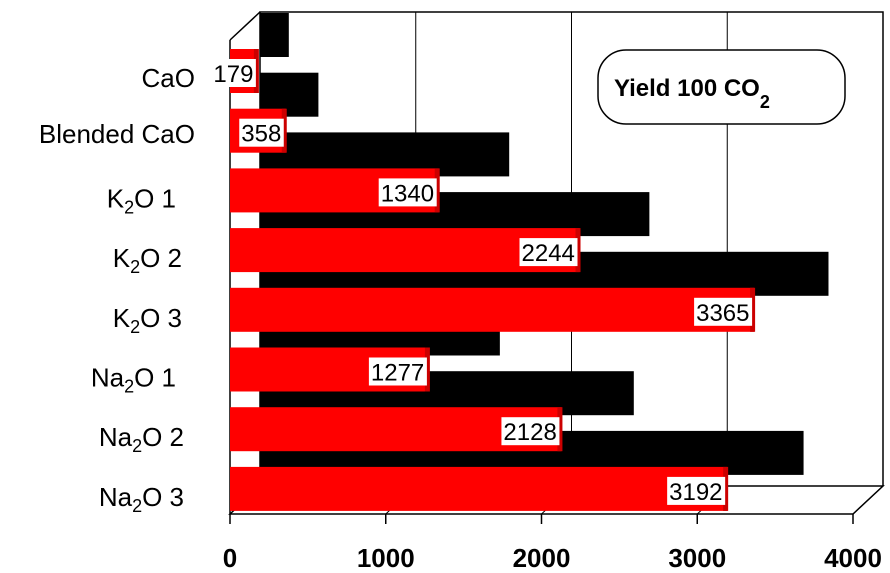  I want to click on value-label: 358, so click(261, 134).